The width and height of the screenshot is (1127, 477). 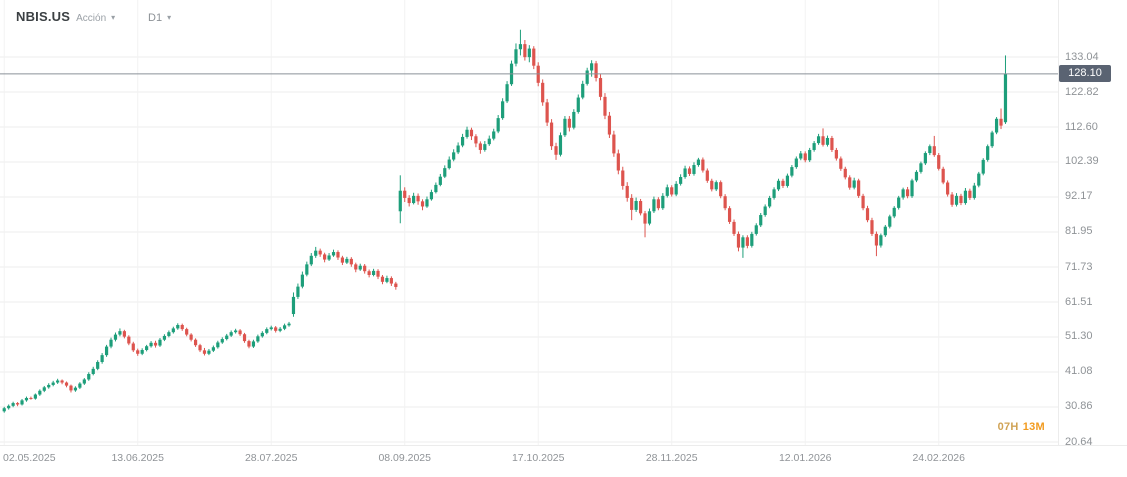 What do you see at coordinates (1008, 427) in the screenshot?
I see `countdown-hours: 07H` at bounding box center [1008, 427].